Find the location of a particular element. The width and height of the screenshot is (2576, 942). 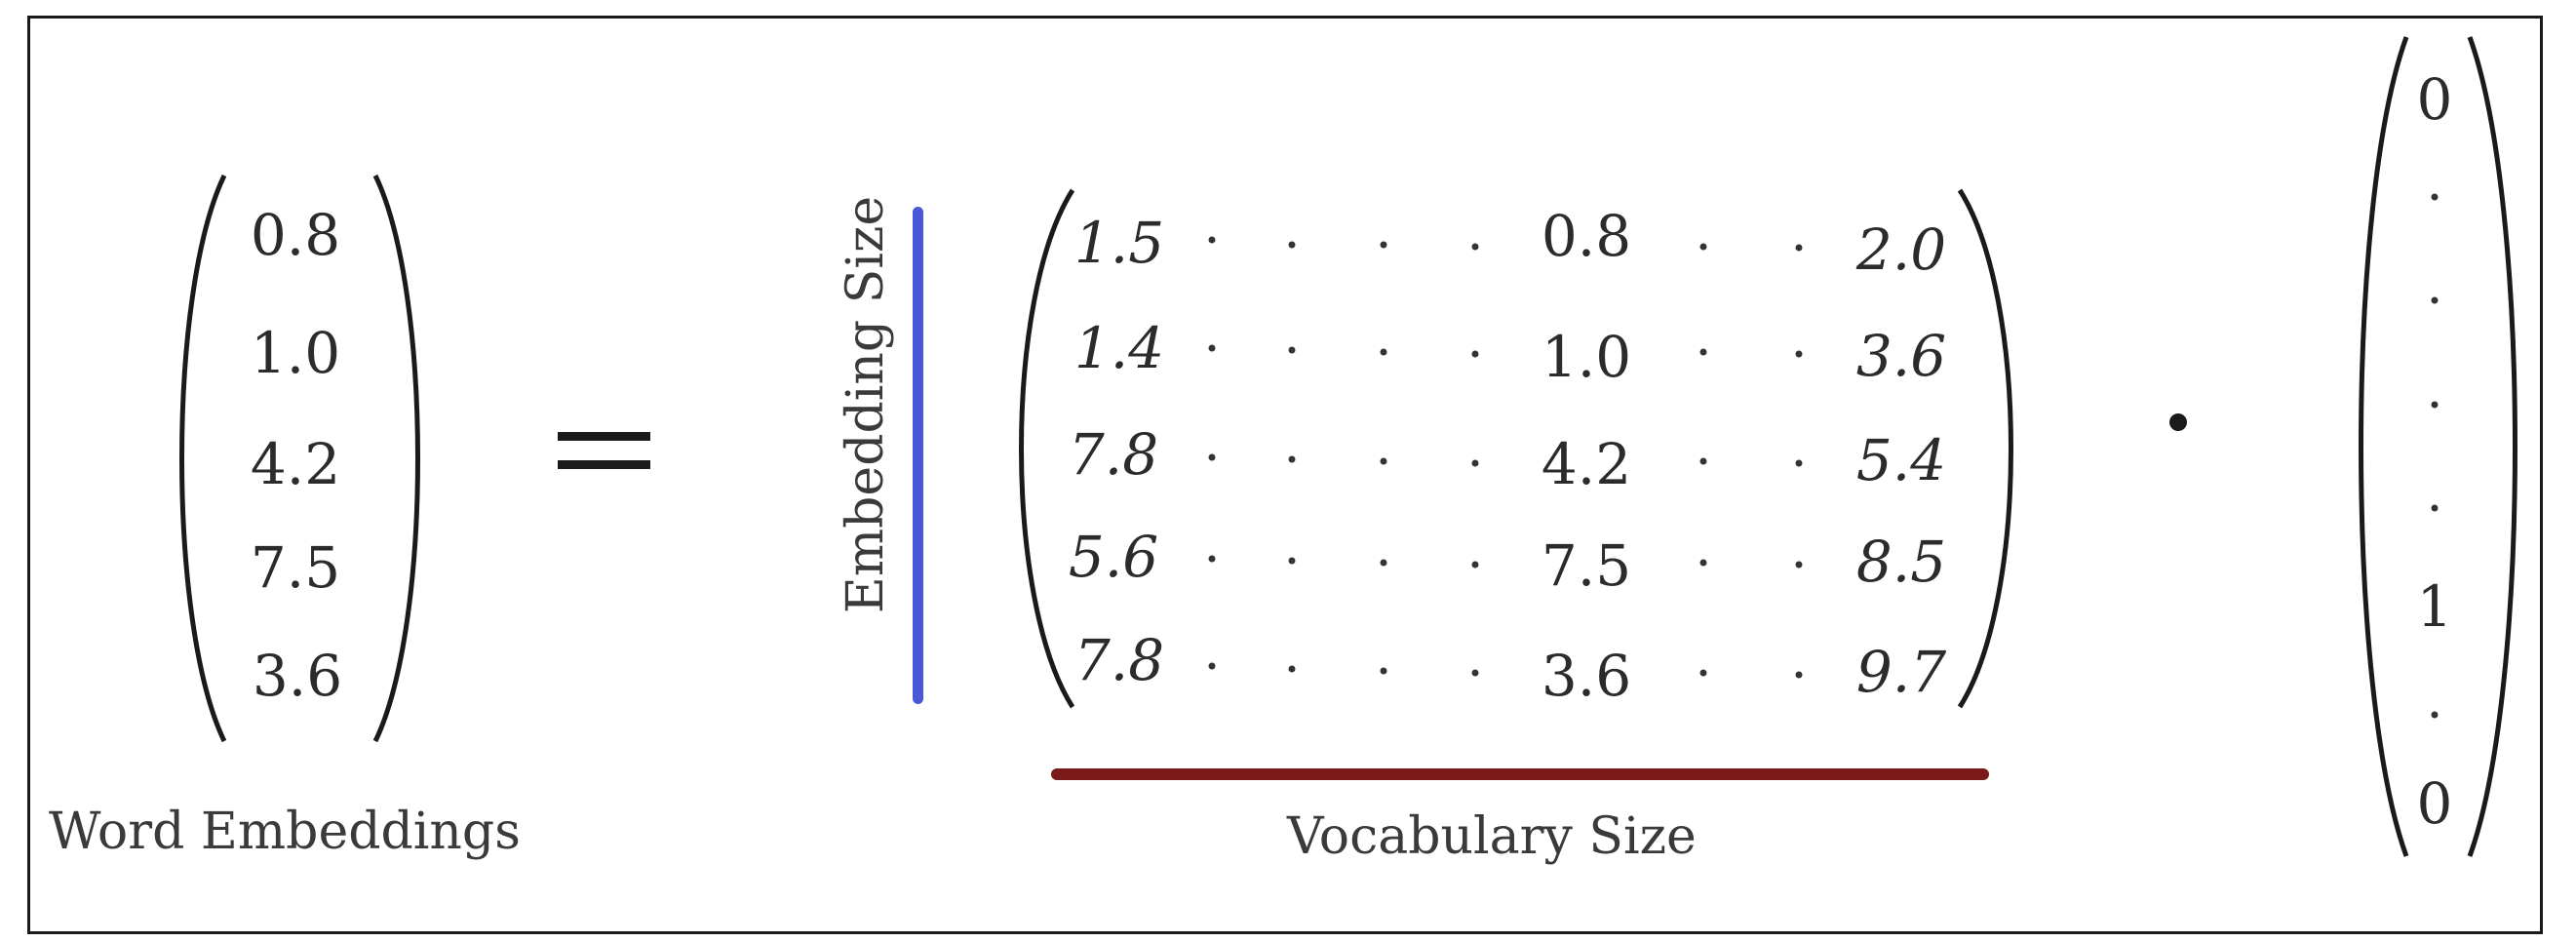

left-vector-close-paren is located at coordinates (396, 458).